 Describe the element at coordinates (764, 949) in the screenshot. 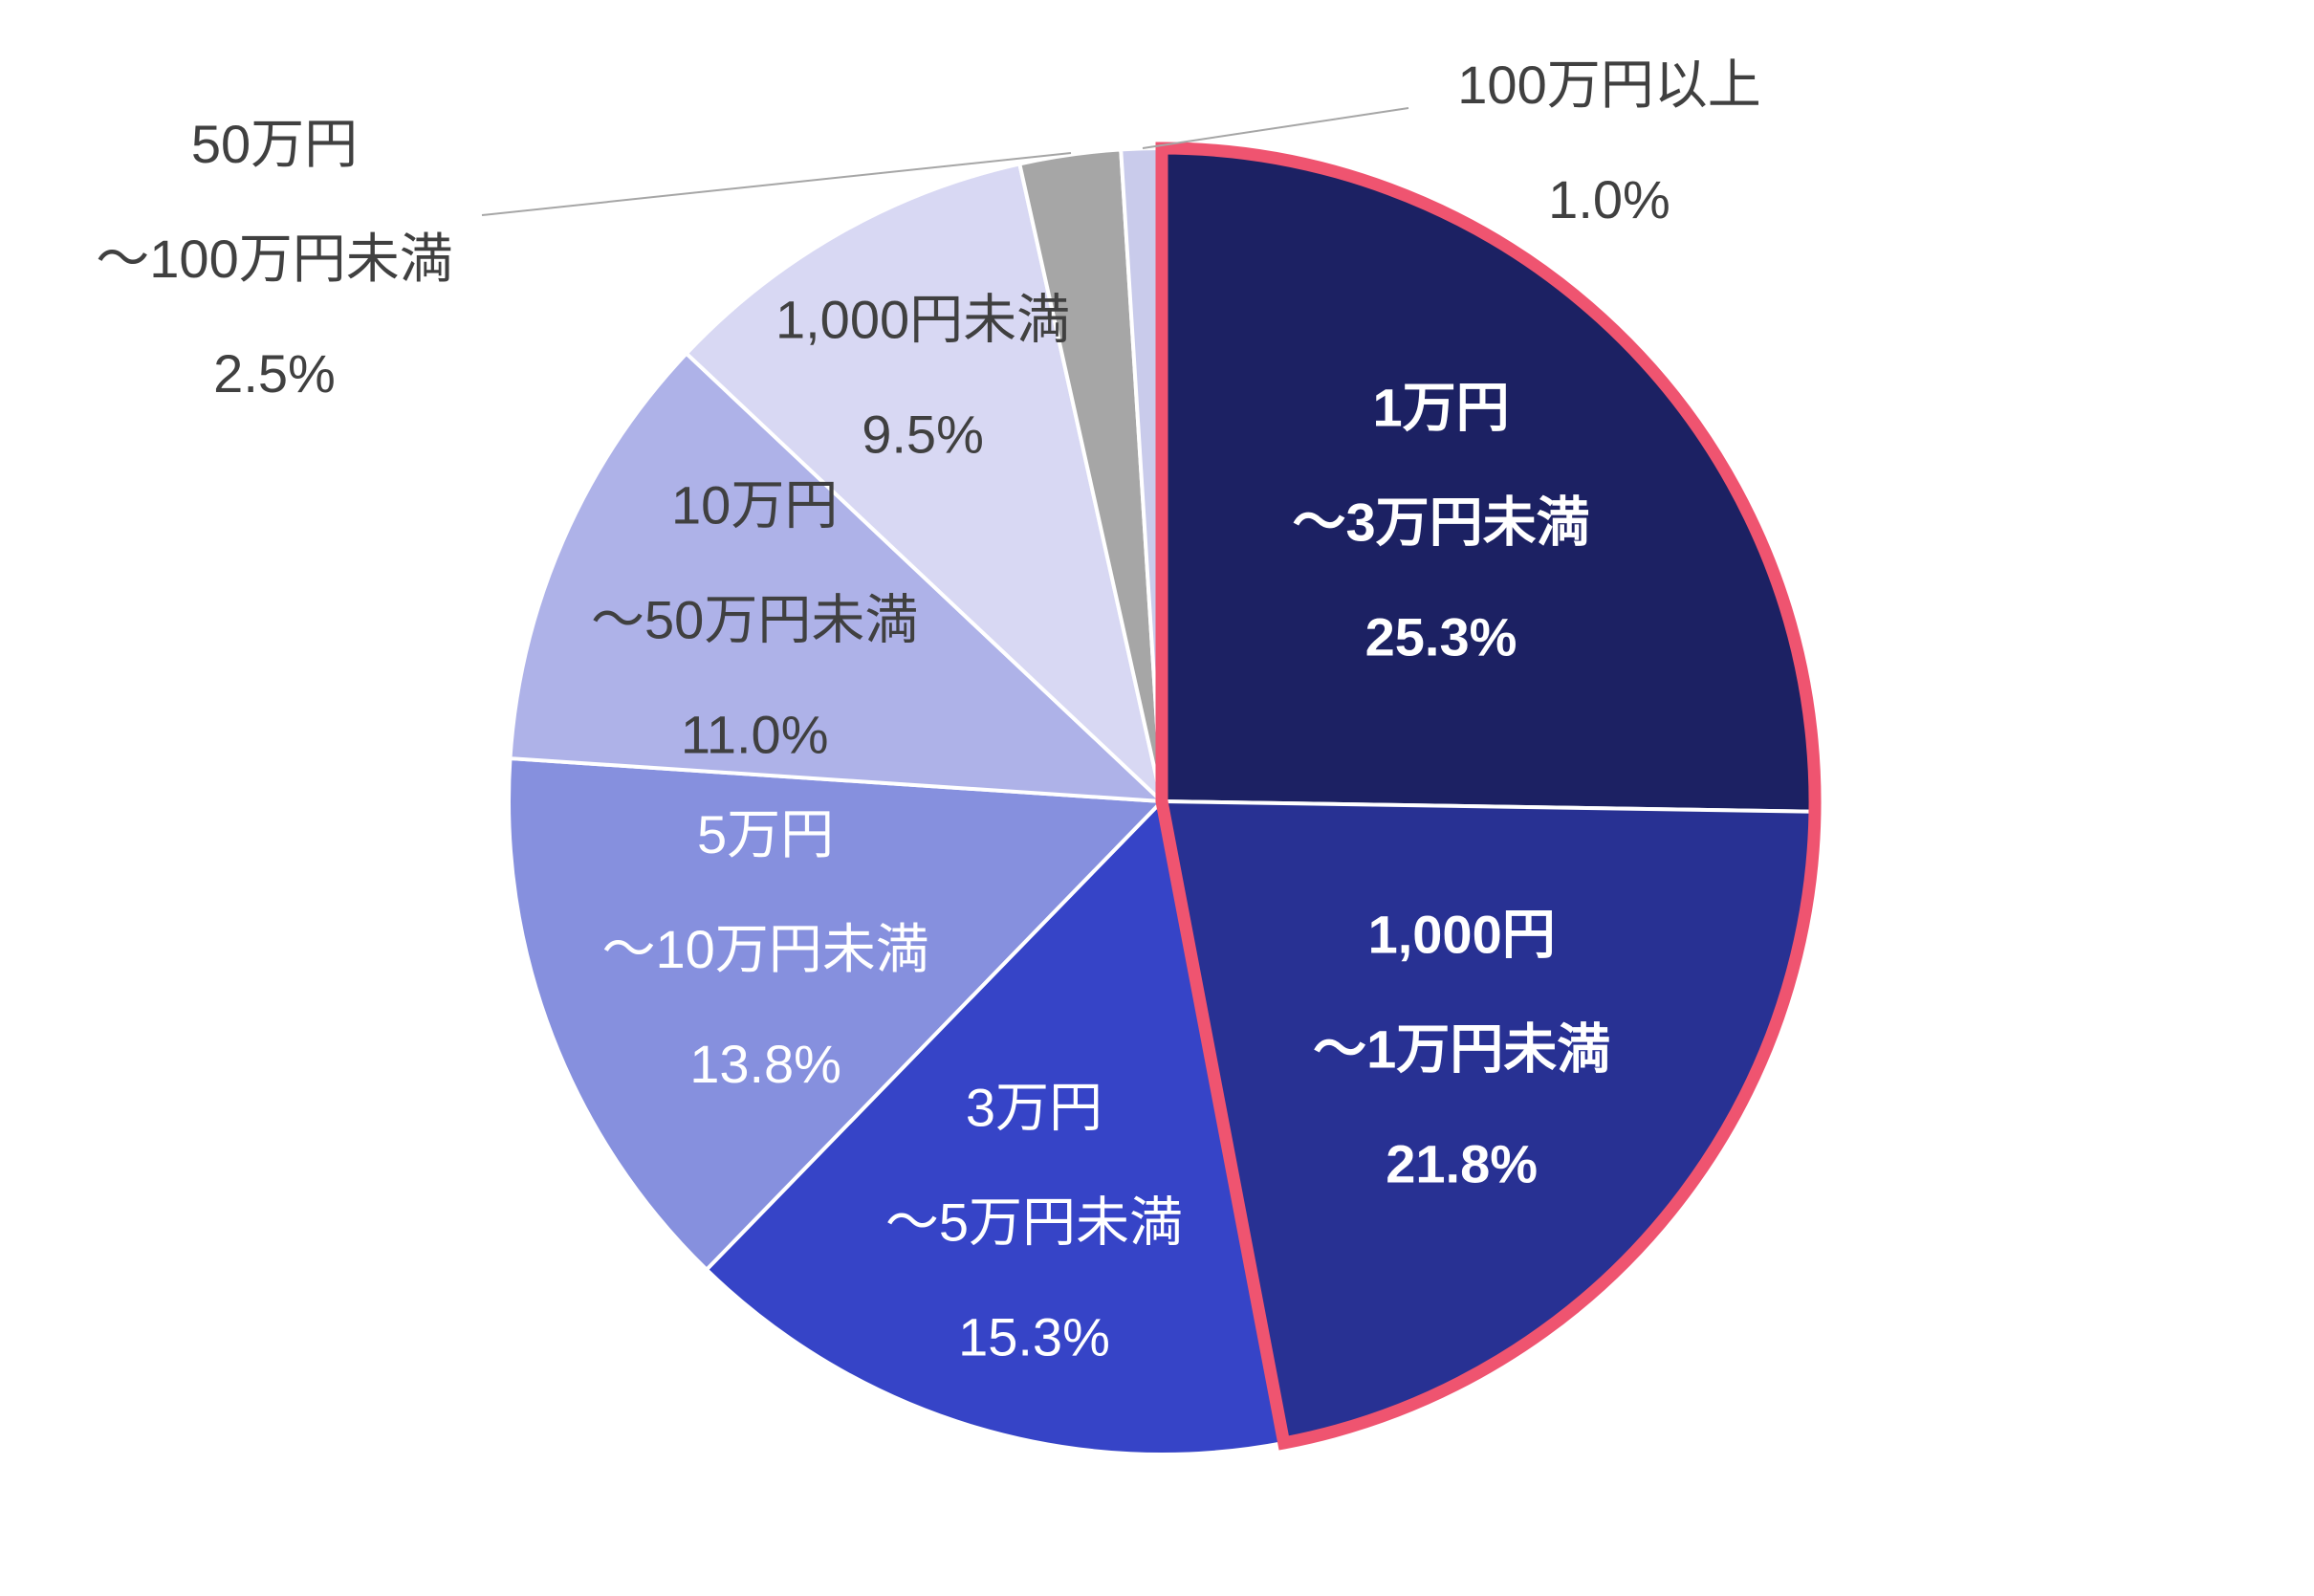

I see `slice-label: ～10万円未満` at that location.